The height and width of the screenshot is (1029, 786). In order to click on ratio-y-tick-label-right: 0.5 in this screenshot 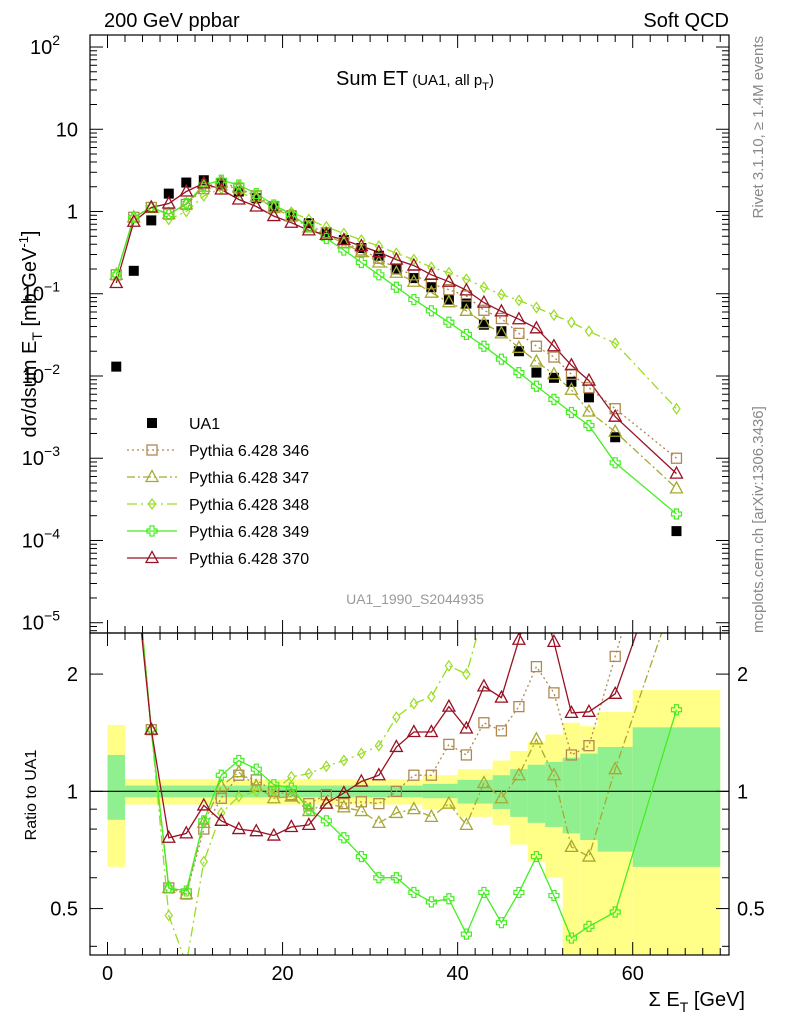, I will do `click(751, 910)`.